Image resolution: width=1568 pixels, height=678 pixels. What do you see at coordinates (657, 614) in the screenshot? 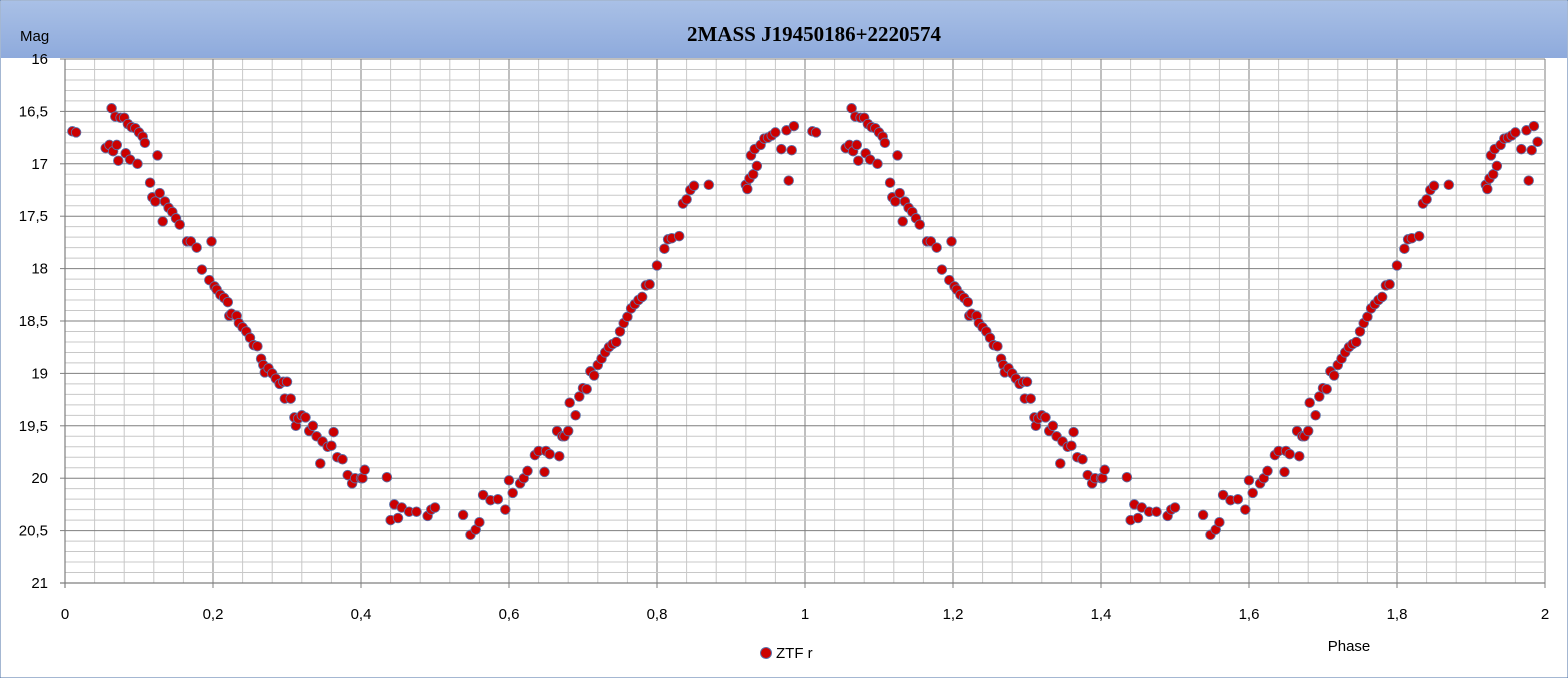
I see `x-tick-label: 0,8` at bounding box center [657, 614].